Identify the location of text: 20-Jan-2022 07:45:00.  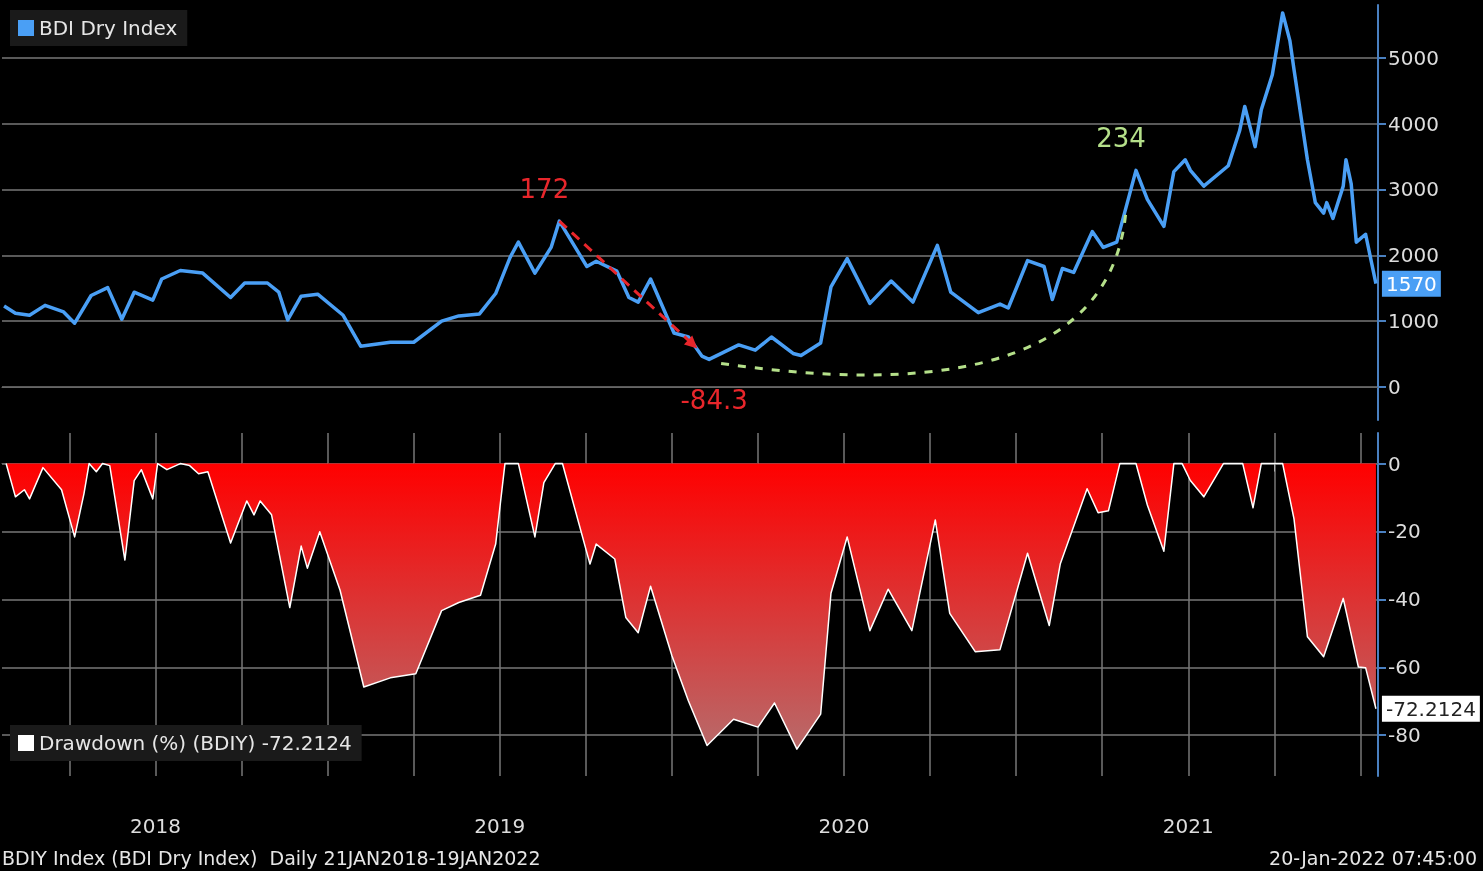
(1373, 857).